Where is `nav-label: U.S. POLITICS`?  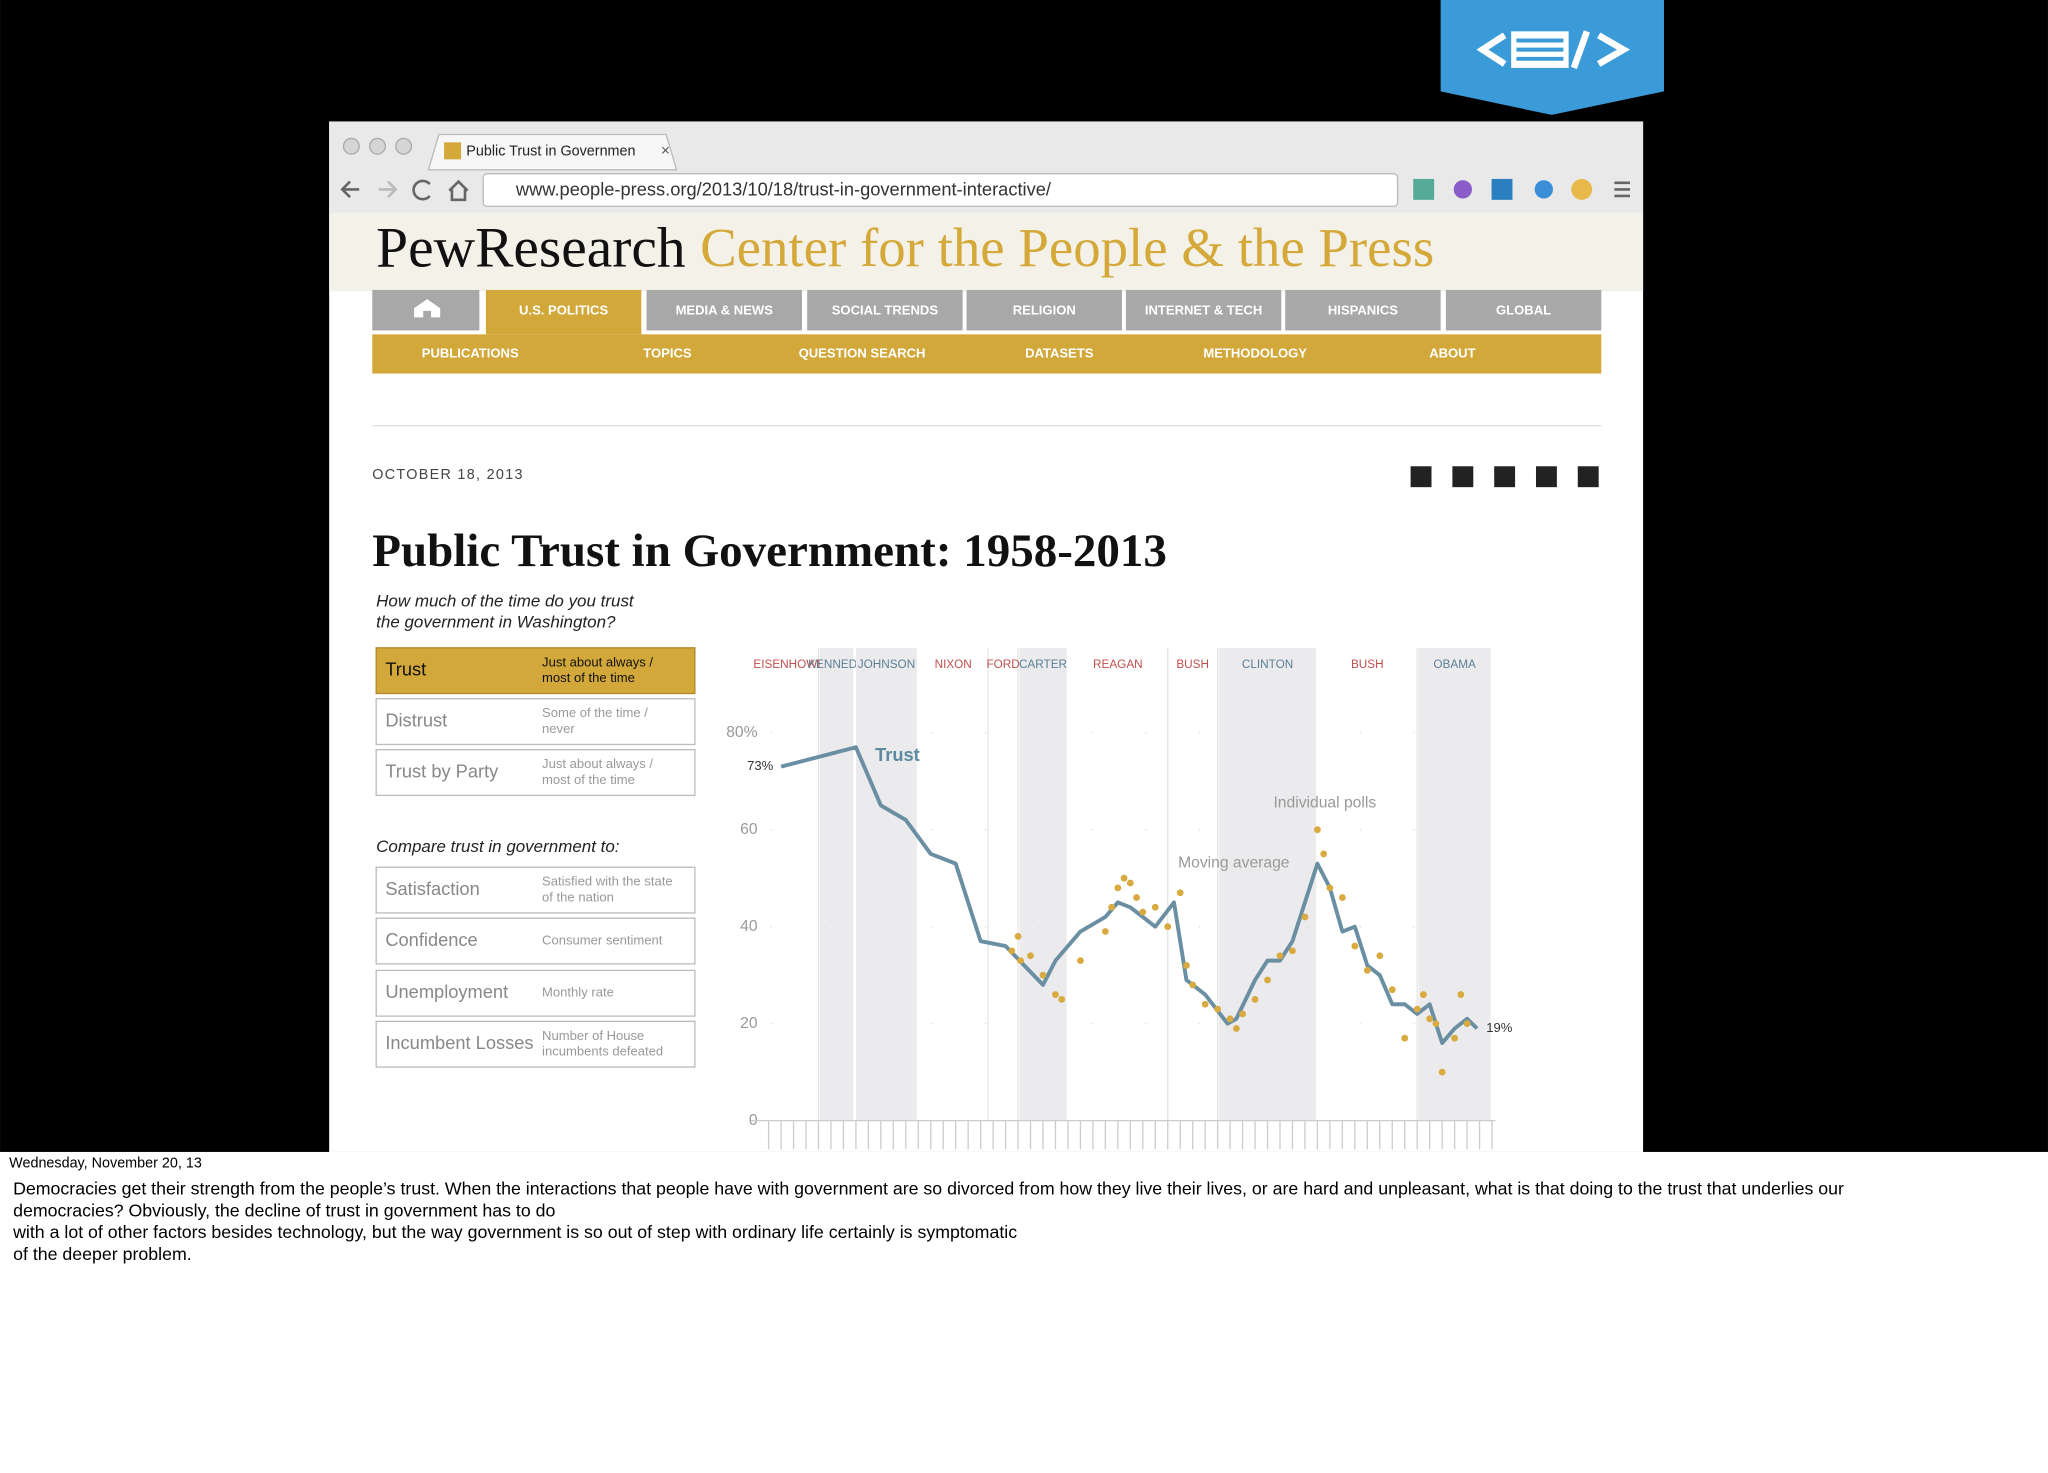
nav-label: U.S. POLITICS is located at coordinates (563, 309).